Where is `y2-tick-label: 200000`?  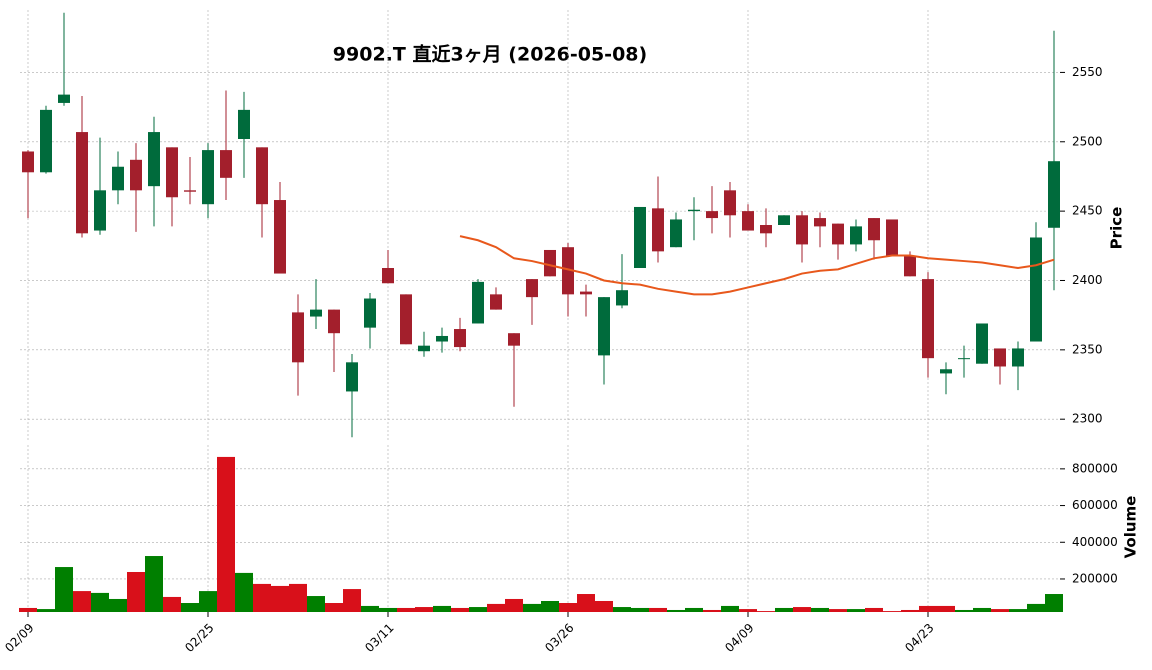
y2-tick-label: 200000 is located at coordinates (1095, 578).